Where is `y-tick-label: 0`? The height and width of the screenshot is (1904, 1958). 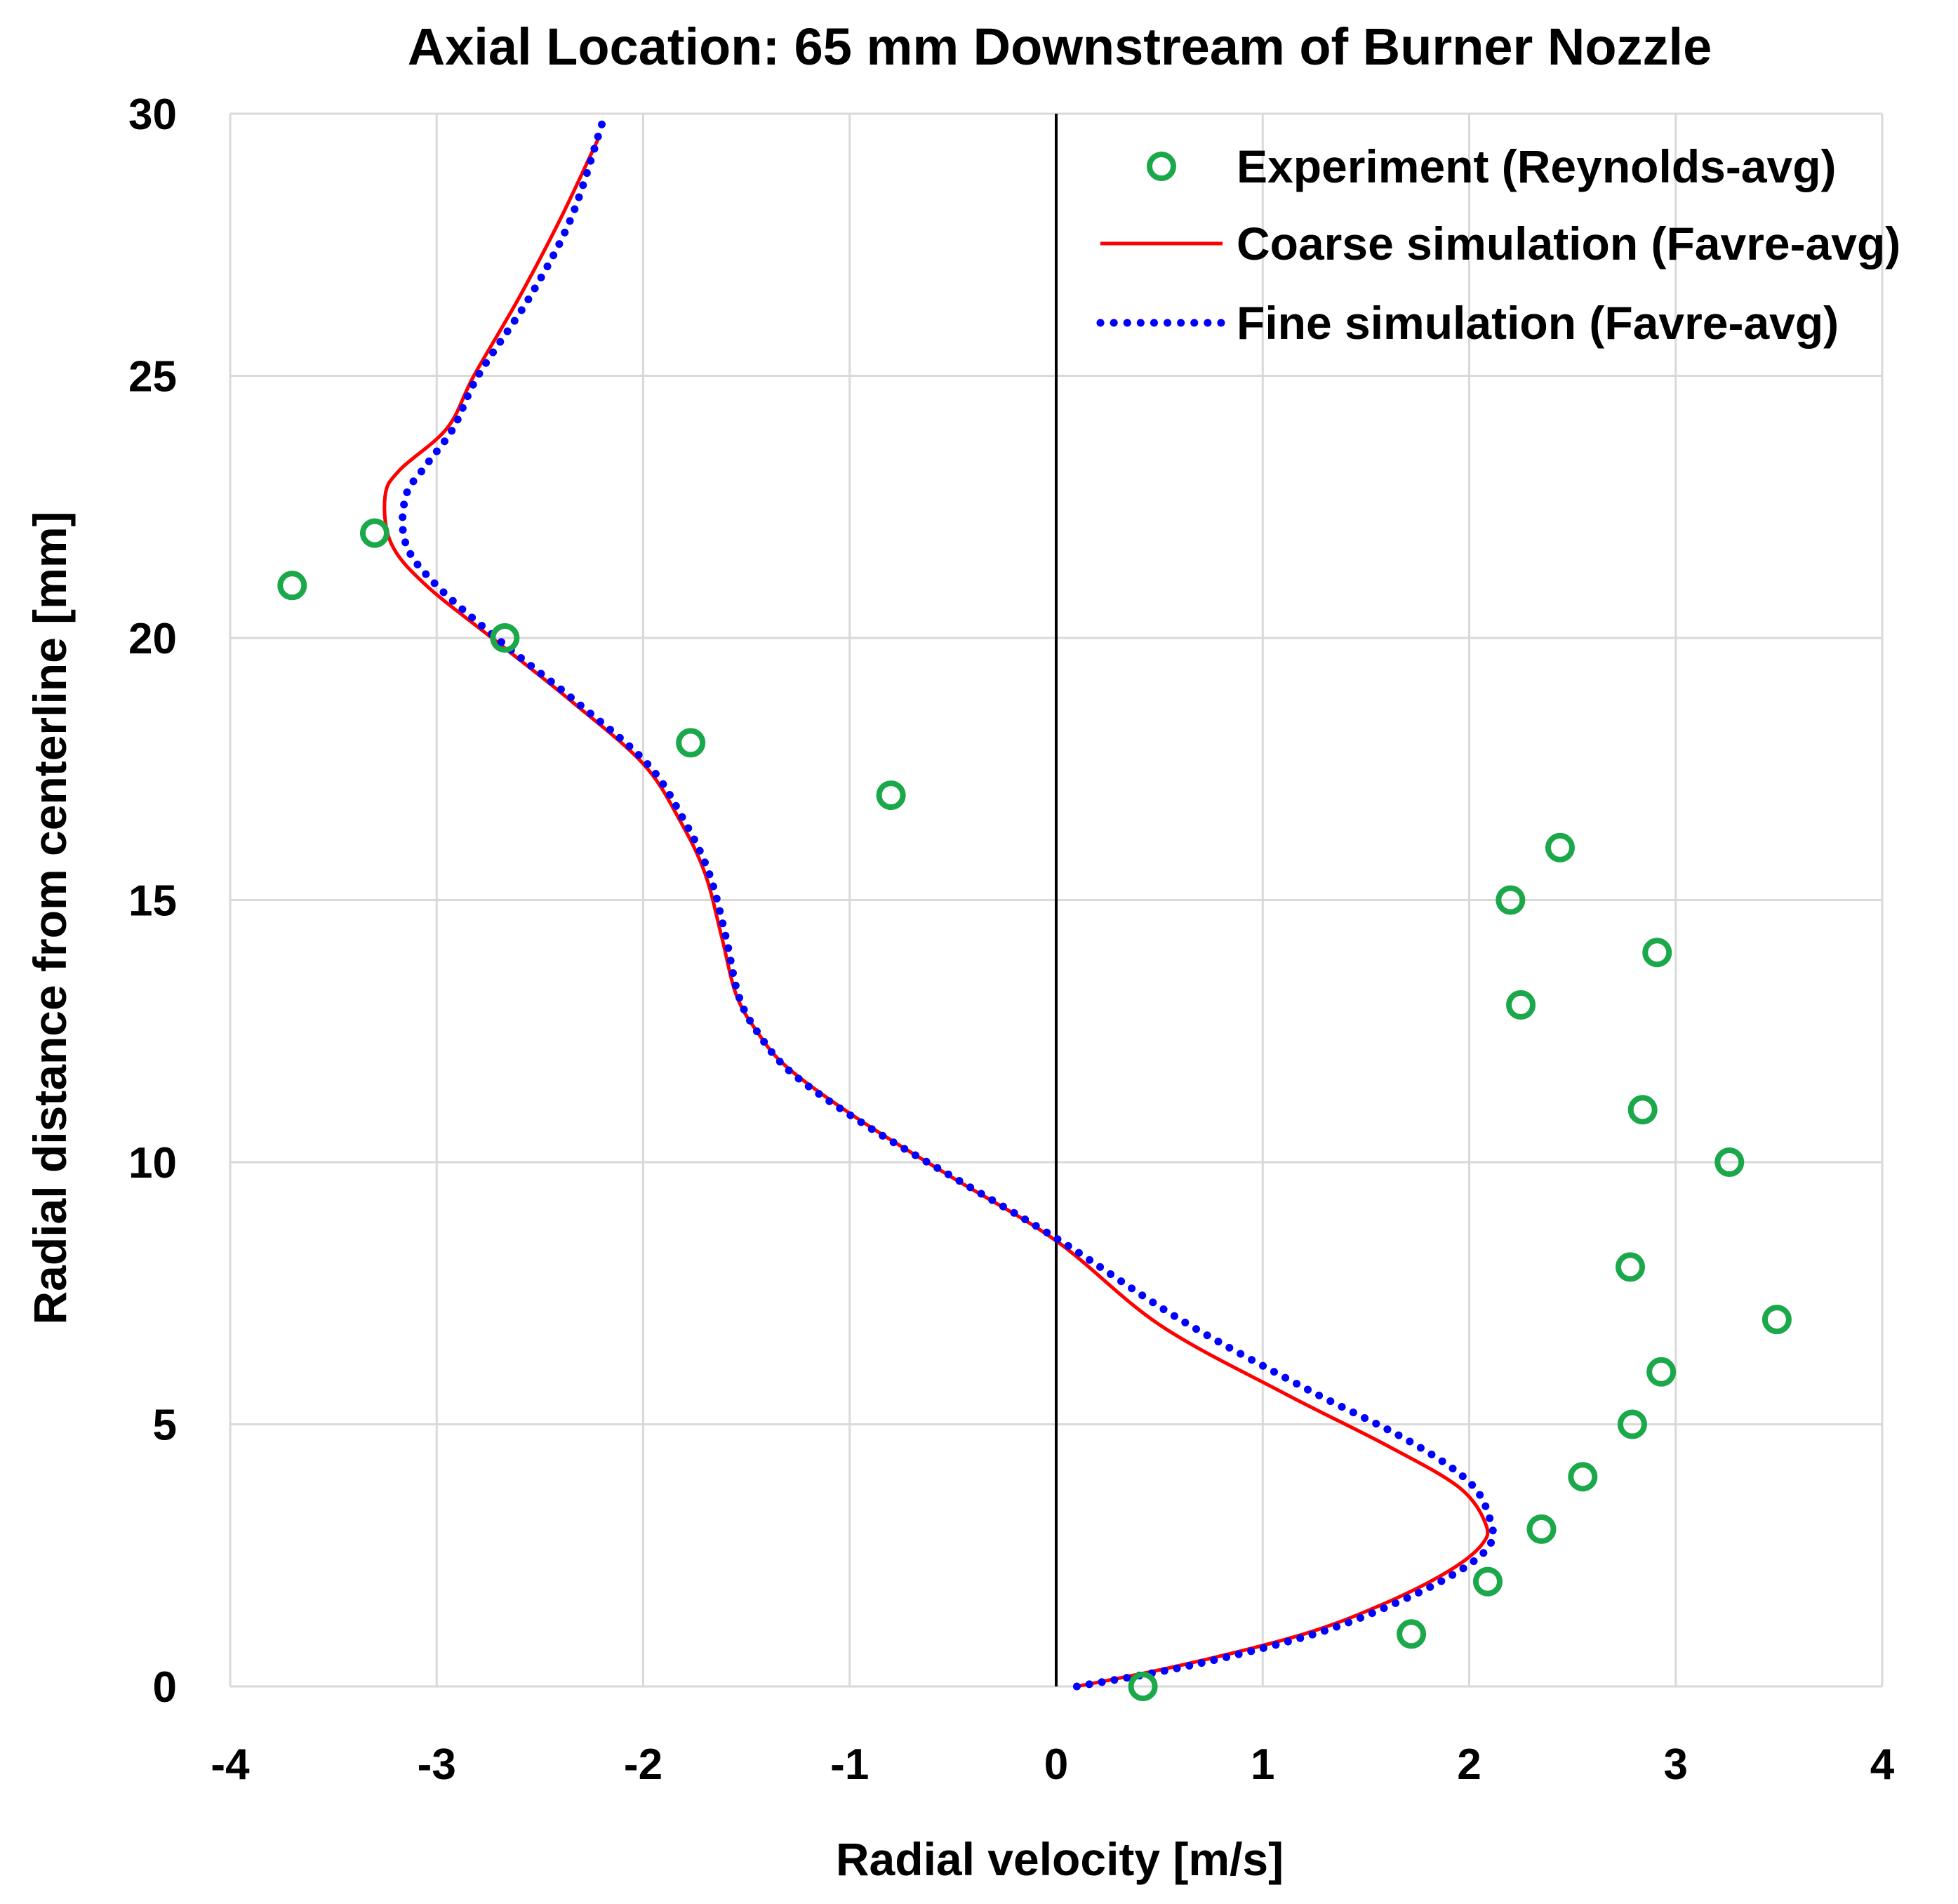 y-tick-label: 0 is located at coordinates (165, 1688).